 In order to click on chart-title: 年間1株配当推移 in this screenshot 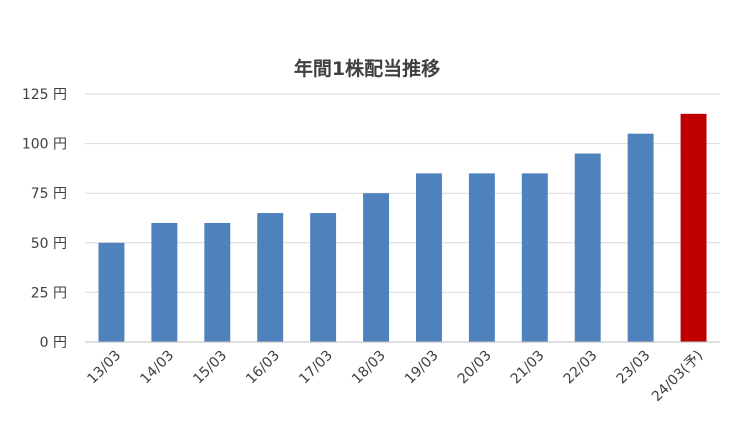, I will do `click(367, 68)`.